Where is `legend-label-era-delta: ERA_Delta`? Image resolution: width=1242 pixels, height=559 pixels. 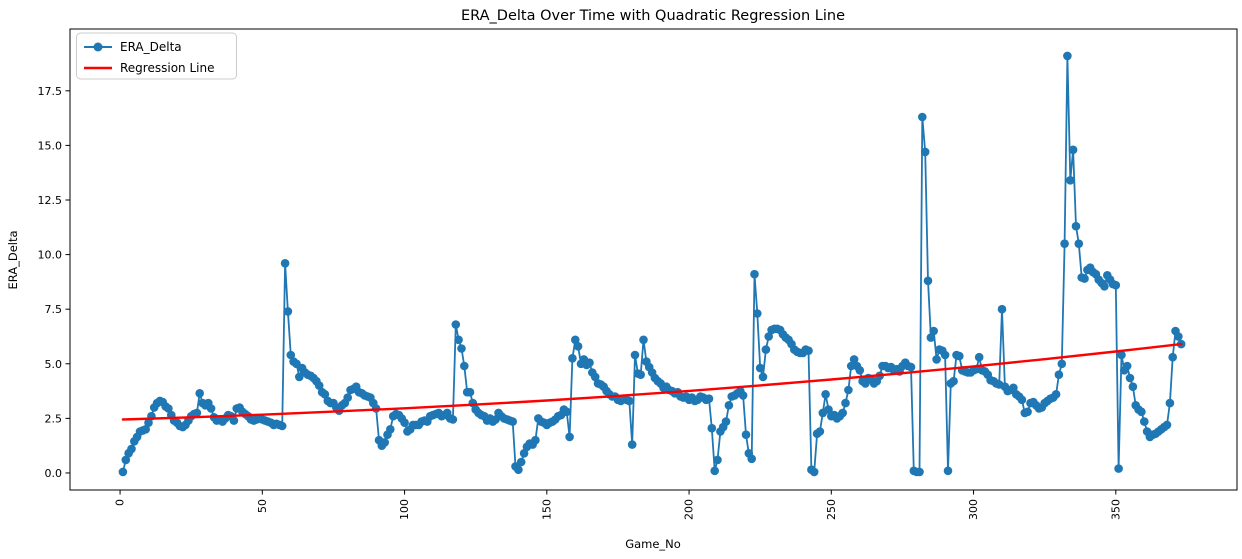 legend-label-era-delta: ERA_Delta is located at coordinates (151, 47).